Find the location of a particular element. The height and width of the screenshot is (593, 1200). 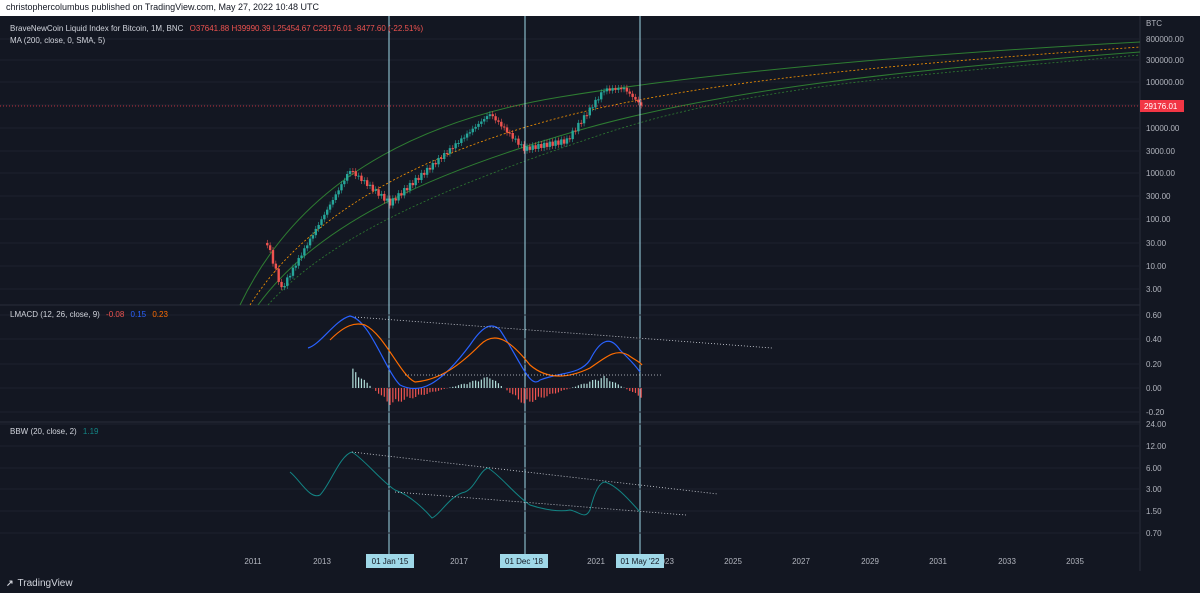

time-marker-3: 01 May '22 is located at coordinates (640, 561).